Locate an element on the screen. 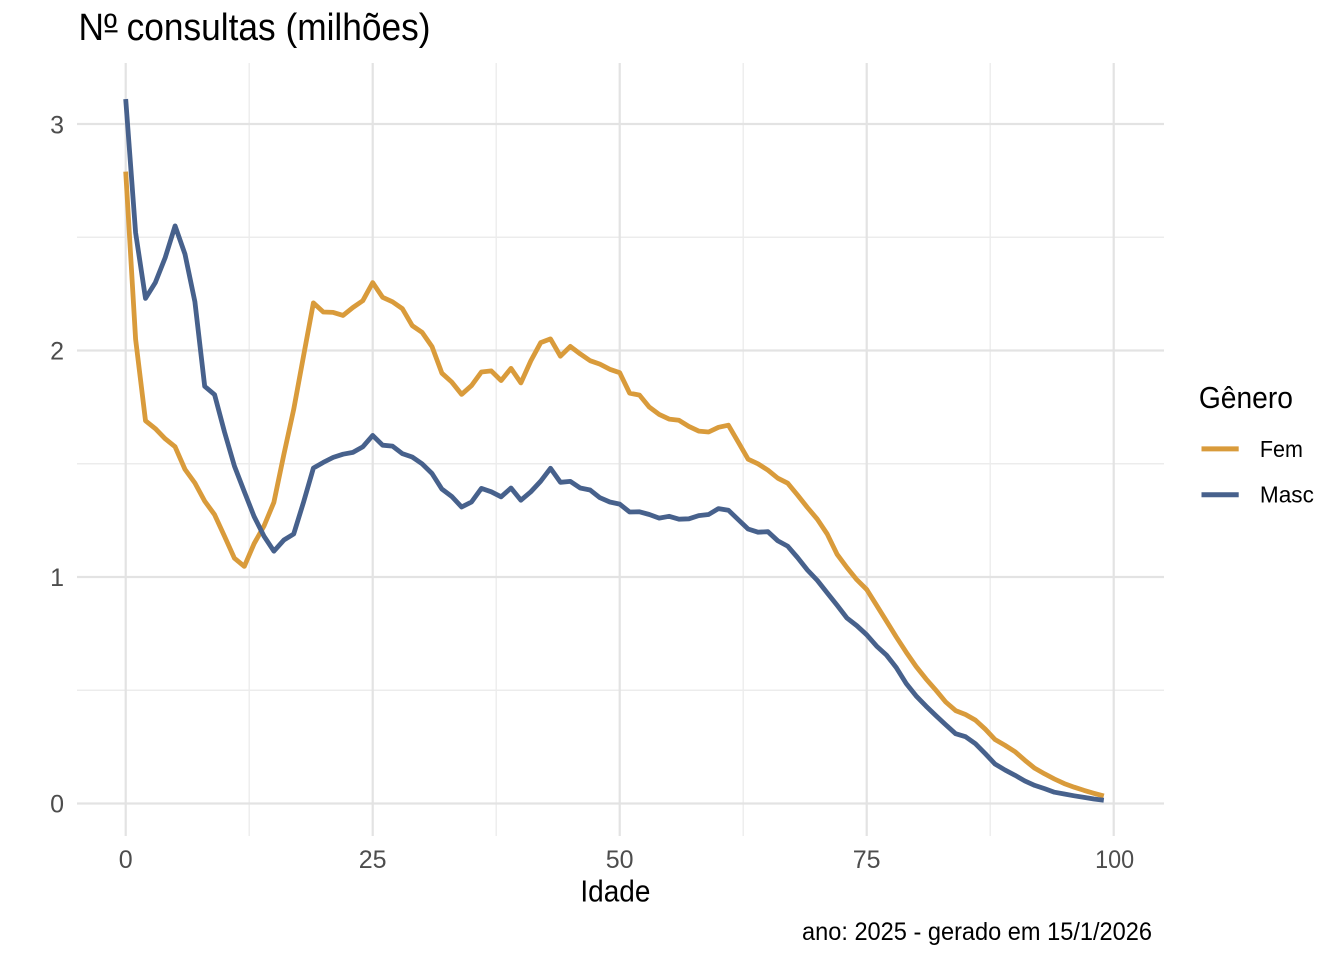  svg-text:ano: 2025 - gerado em 15/1/202: ano: 2025 - gerado em 15/1/2026 is located at coordinates (977, 932).